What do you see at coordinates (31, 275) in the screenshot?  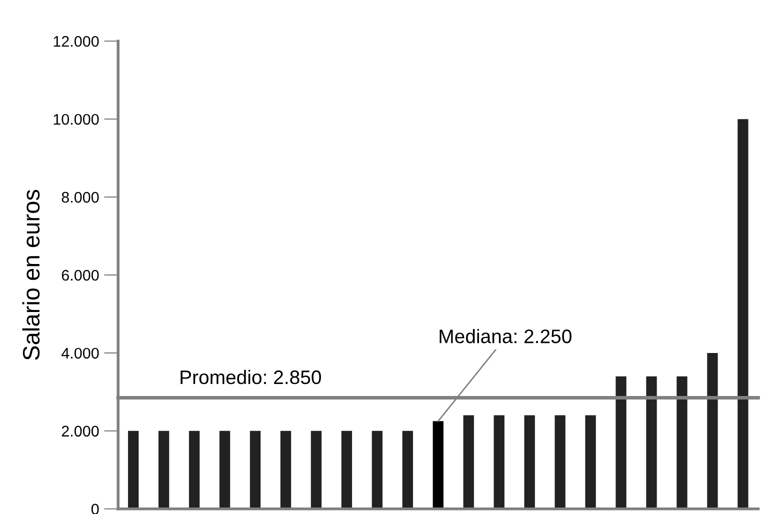 I see `y-axis-title: Salario en euros` at bounding box center [31, 275].